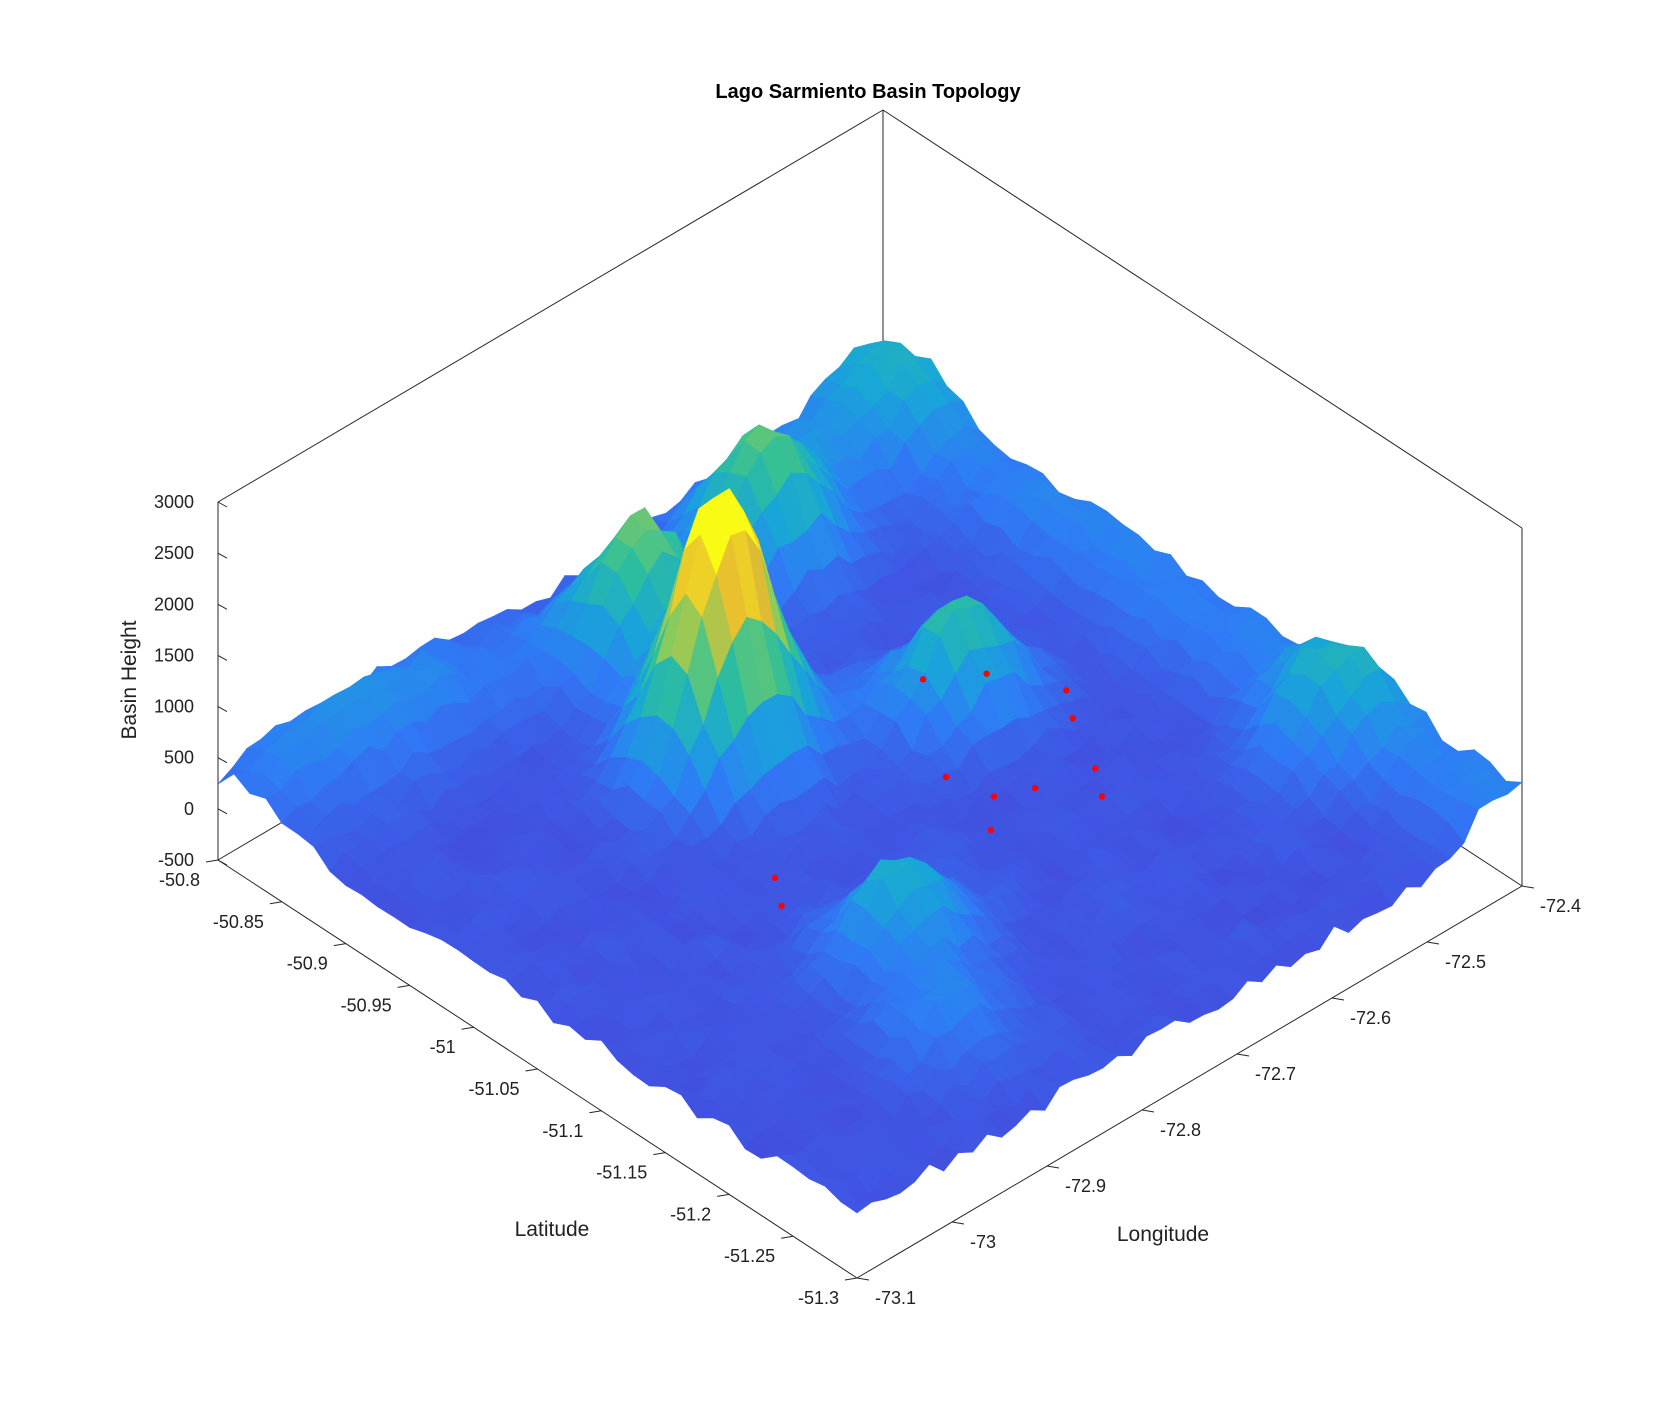 The image size is (1672, 1426). What do you see at coordinates (1180, 1130) in the screenshot?
I see `x-tick-label: -72.8` at bounding box center [1180, 1130].